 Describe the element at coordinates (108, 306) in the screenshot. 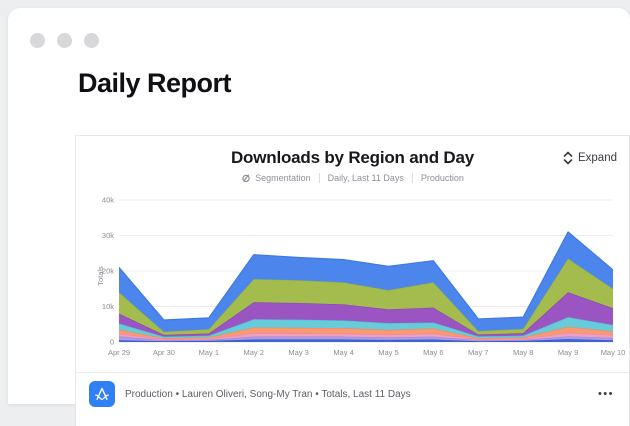

I see `svg-text: 10k` at that location.